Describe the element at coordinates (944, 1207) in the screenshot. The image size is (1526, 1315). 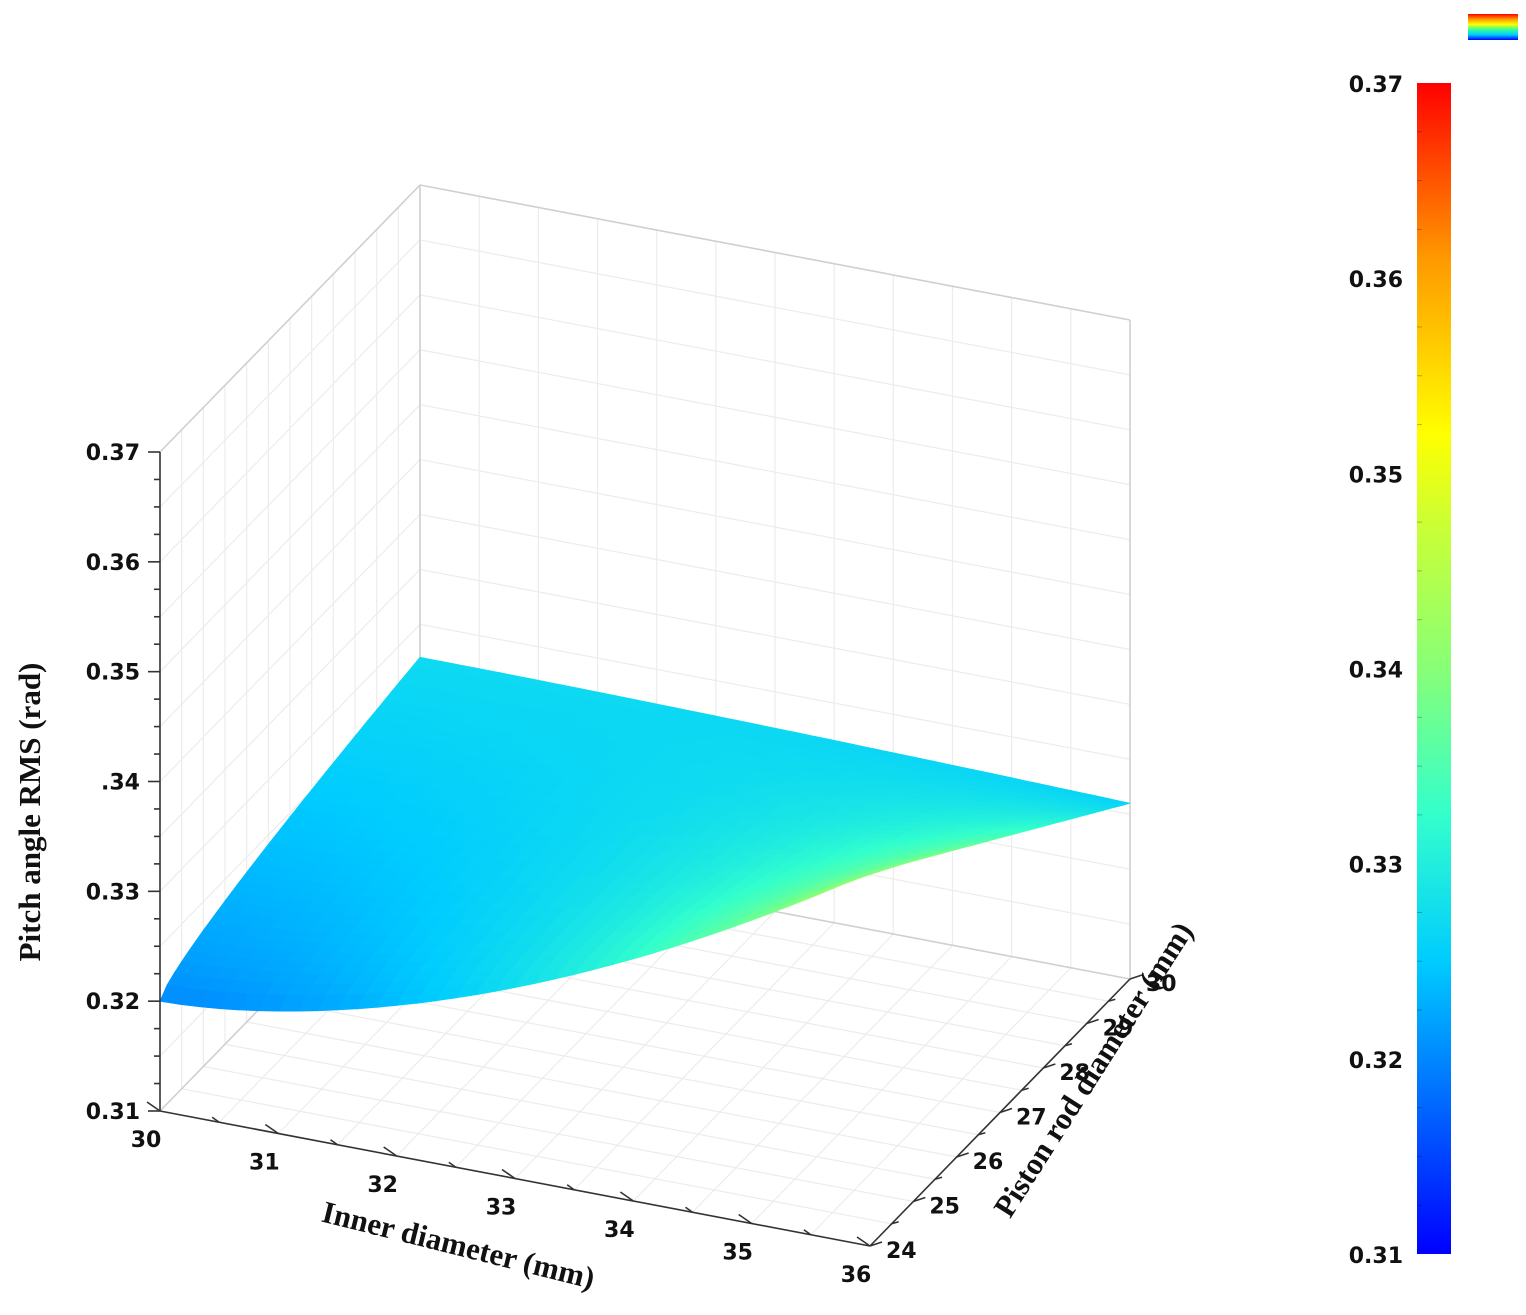
I see `y-tick-label: 25` at that location.